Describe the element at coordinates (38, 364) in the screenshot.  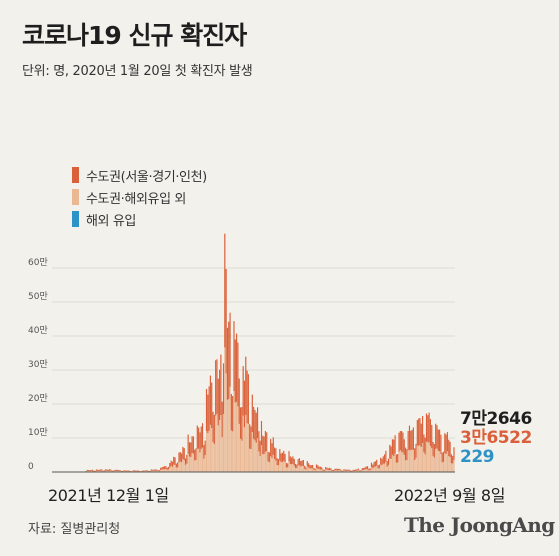
I see `y-axis-labels: 0 10만 20만 30만 40만 50만 60만` at that location.